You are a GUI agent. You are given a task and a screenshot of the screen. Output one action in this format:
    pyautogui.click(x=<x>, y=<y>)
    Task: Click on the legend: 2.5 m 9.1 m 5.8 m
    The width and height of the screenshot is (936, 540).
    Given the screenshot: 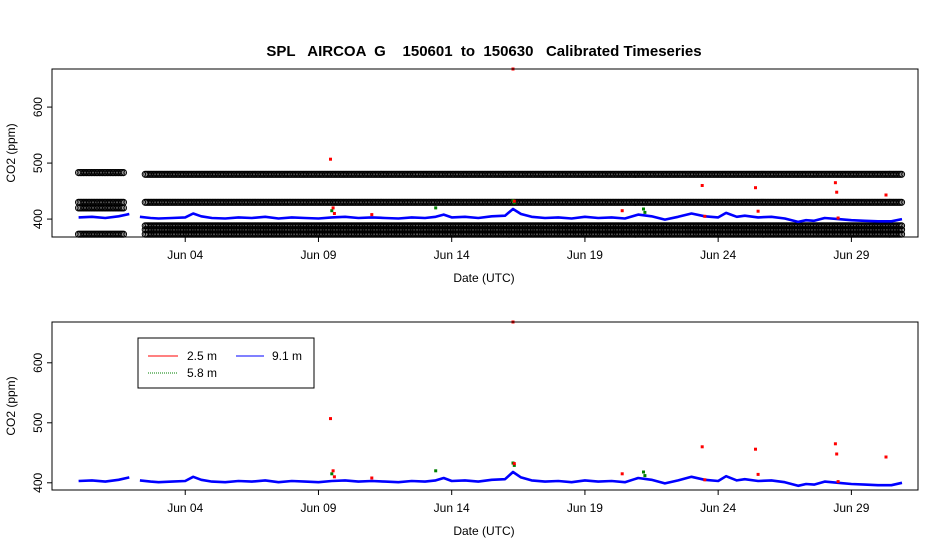 What is the action you would take?
    pyautogui.click(x=226, y=363)
    